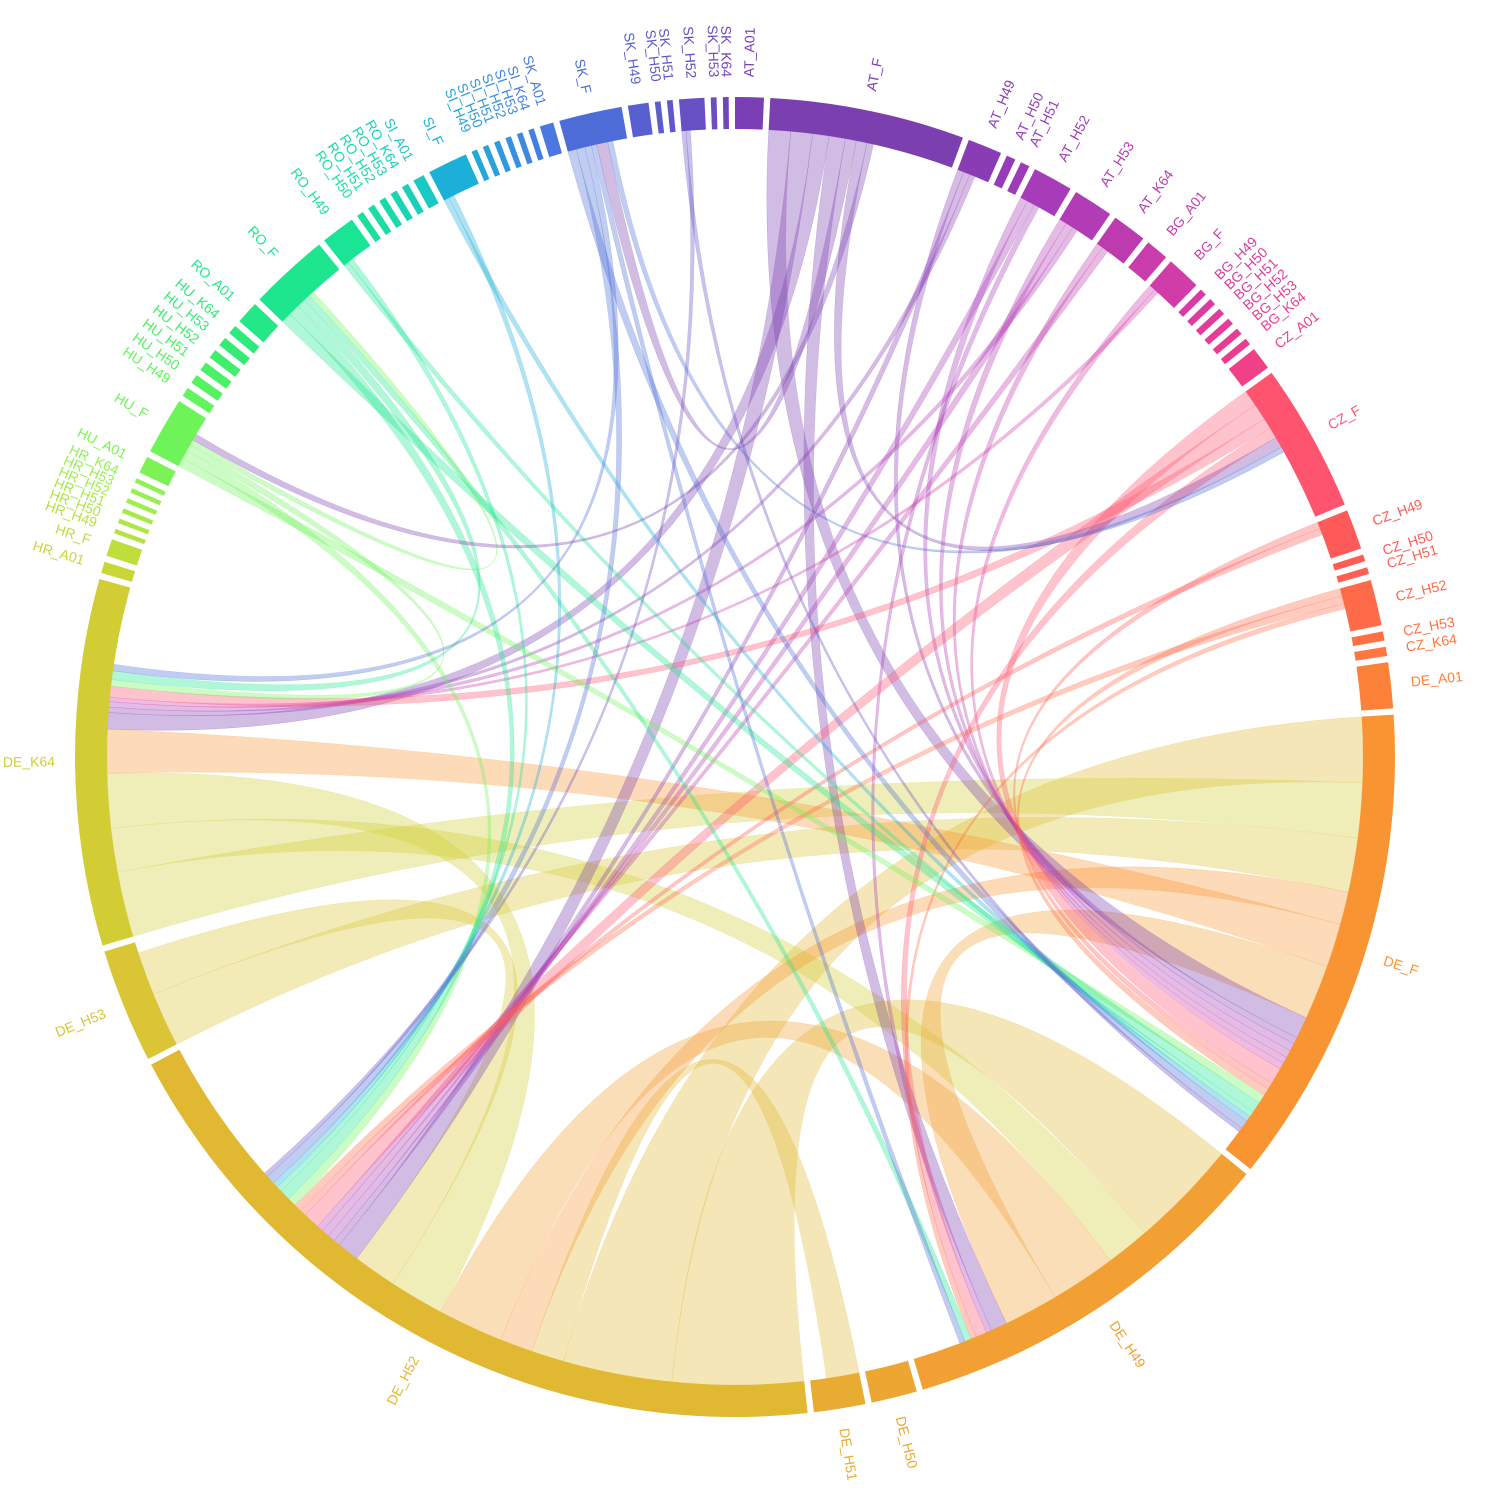 This screenshot has height=1510, width=1500. What do you see at coordinates (29, 761) in the screenshot?
I see `group-label: DE_K64` at bounding box center [29, 761].